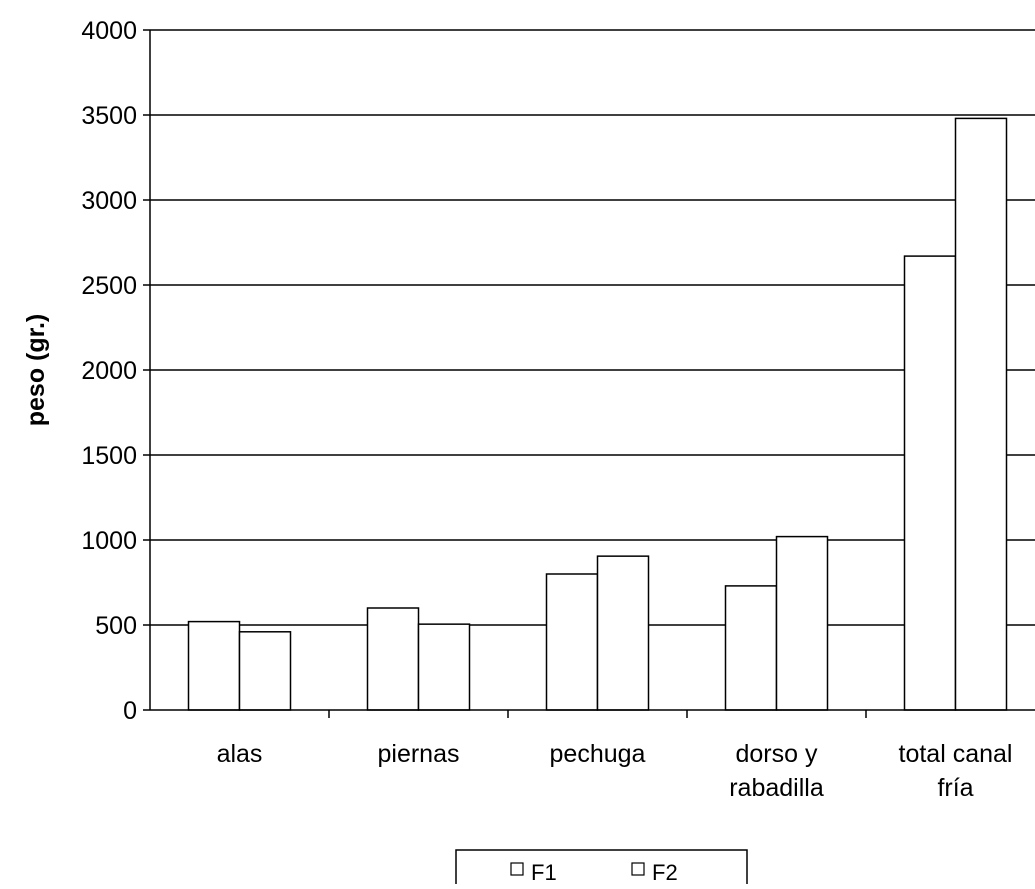 This screenshot has width=1035, height=889. What do you see at coordinates (109, 456) in the screenshot?
I see `y-tick-label: 1500` at bounding box center [109, 456].